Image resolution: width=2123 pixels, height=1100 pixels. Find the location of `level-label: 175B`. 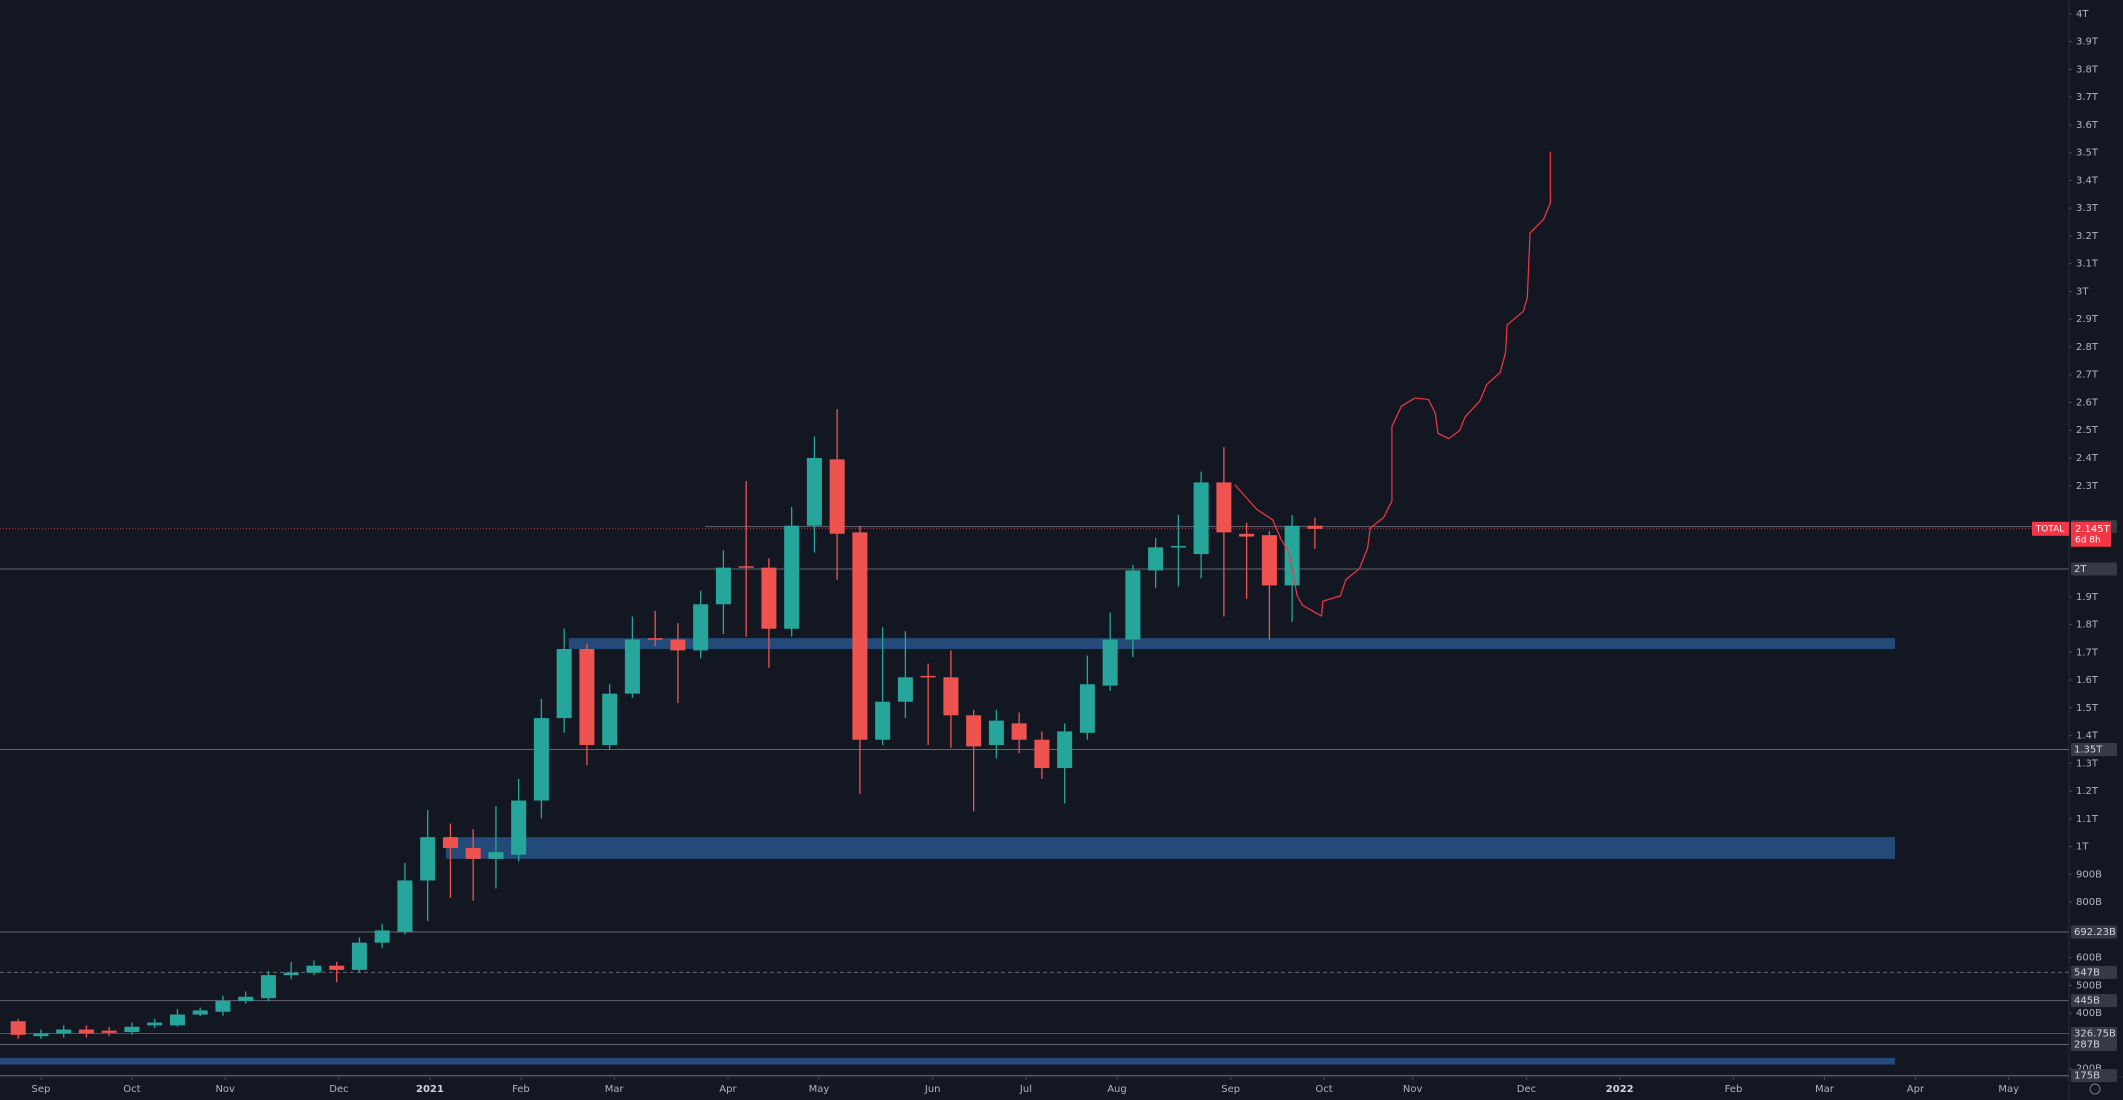

level-label: 175B is located at coordinates (2087, 1076).